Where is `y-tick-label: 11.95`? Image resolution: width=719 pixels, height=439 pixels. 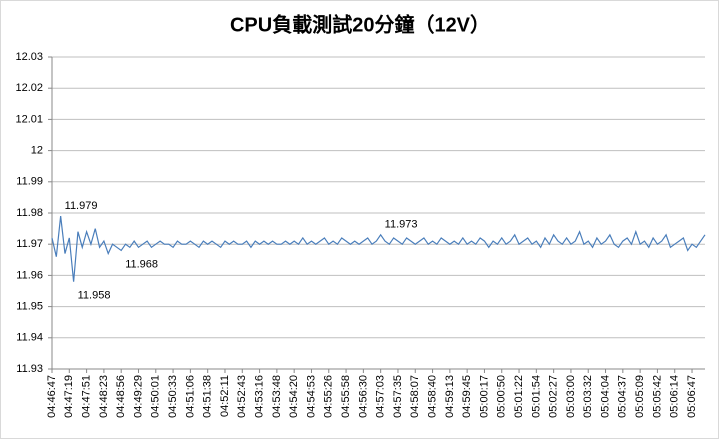
y-tick-label: 11.95 is located at coordinates (29, 307).